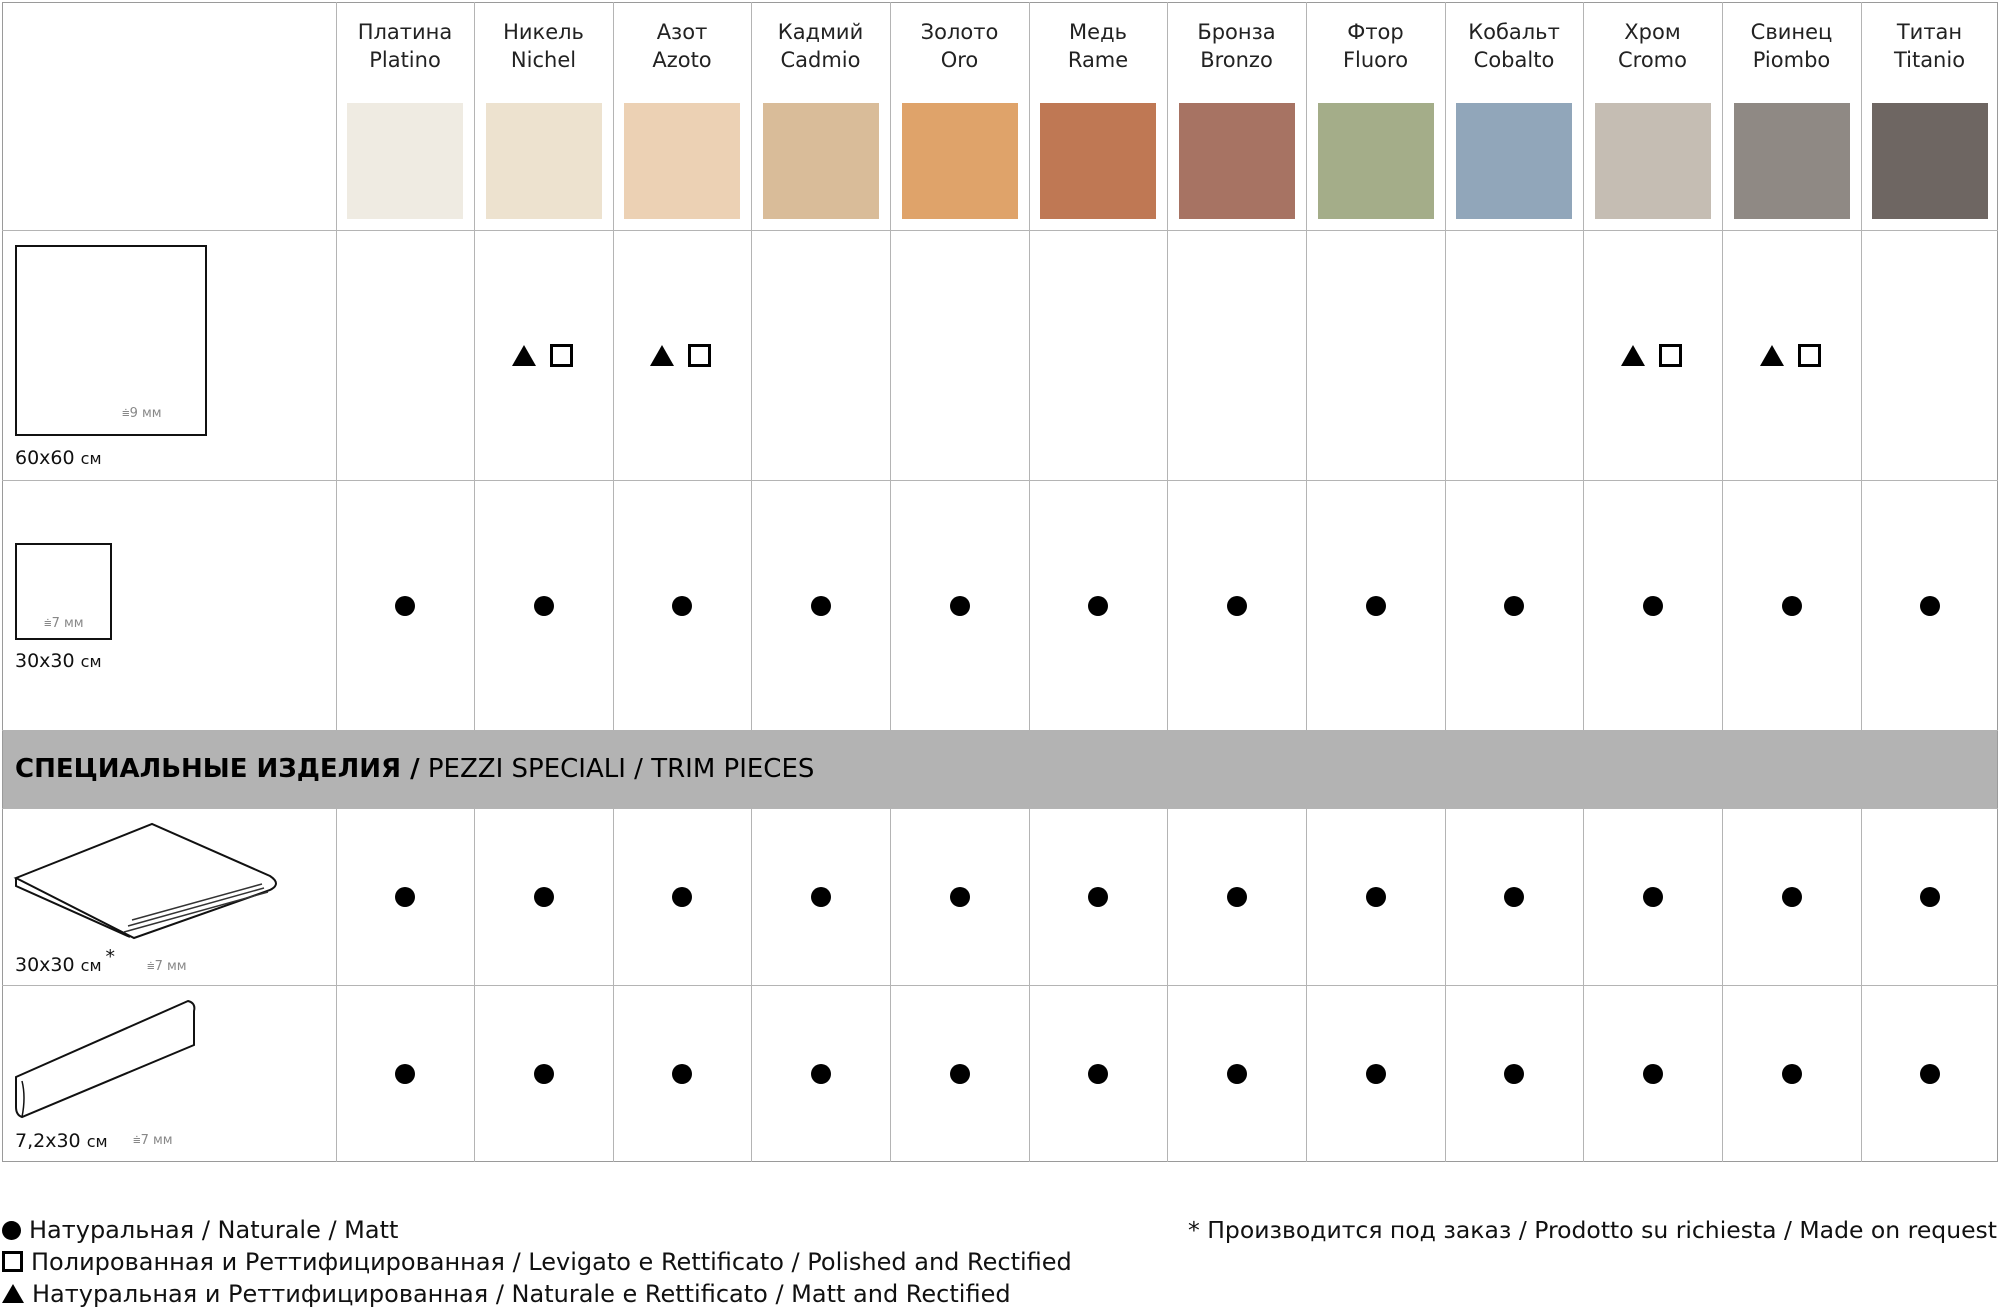  Describe the element at coordinates (111, 340) in the screenshot. I see `tile-60x60-drawing` at that location.